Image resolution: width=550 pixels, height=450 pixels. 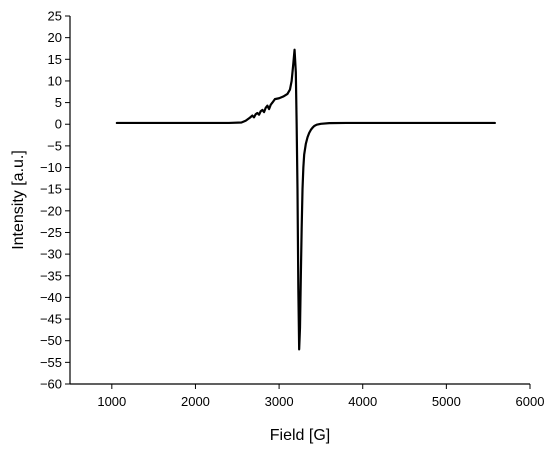 I want to click on x-tick-label: 5000, so click(x=446, y=401).